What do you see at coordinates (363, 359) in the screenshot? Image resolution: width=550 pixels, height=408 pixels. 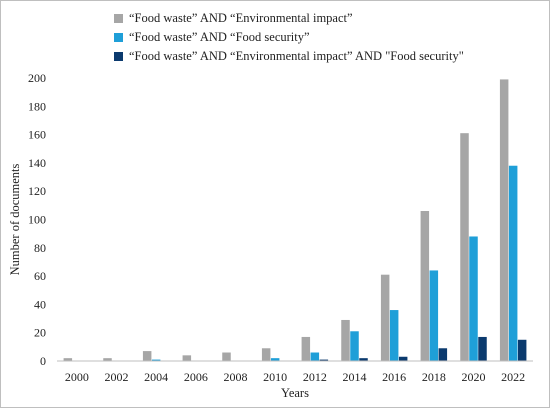 I see `bar-series-3-2014` at bounding box center [363, 359].